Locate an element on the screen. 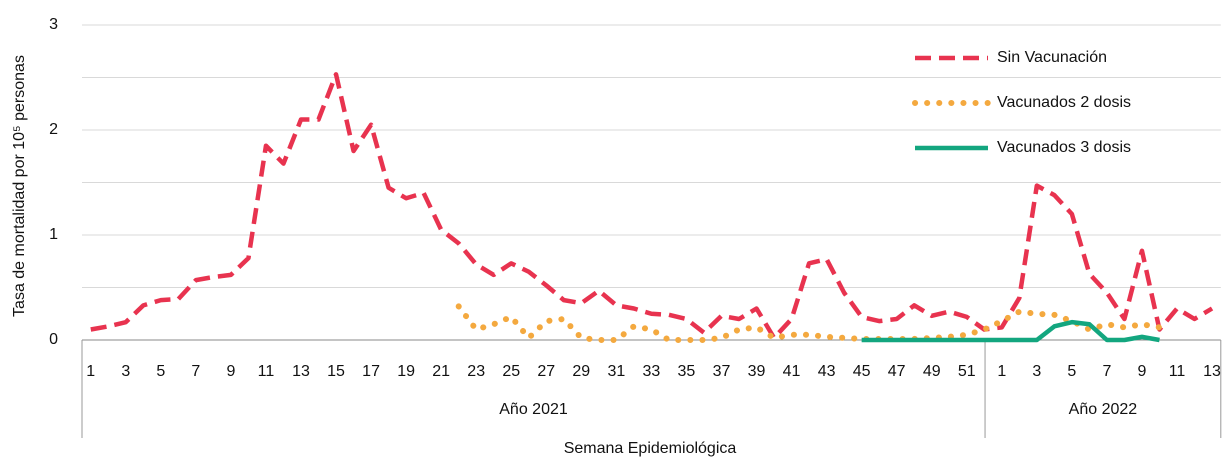 Image resolution: width=1226 pixels, height=464 pixels. x-tick-label: 21 is located at coordinates (441, 371).